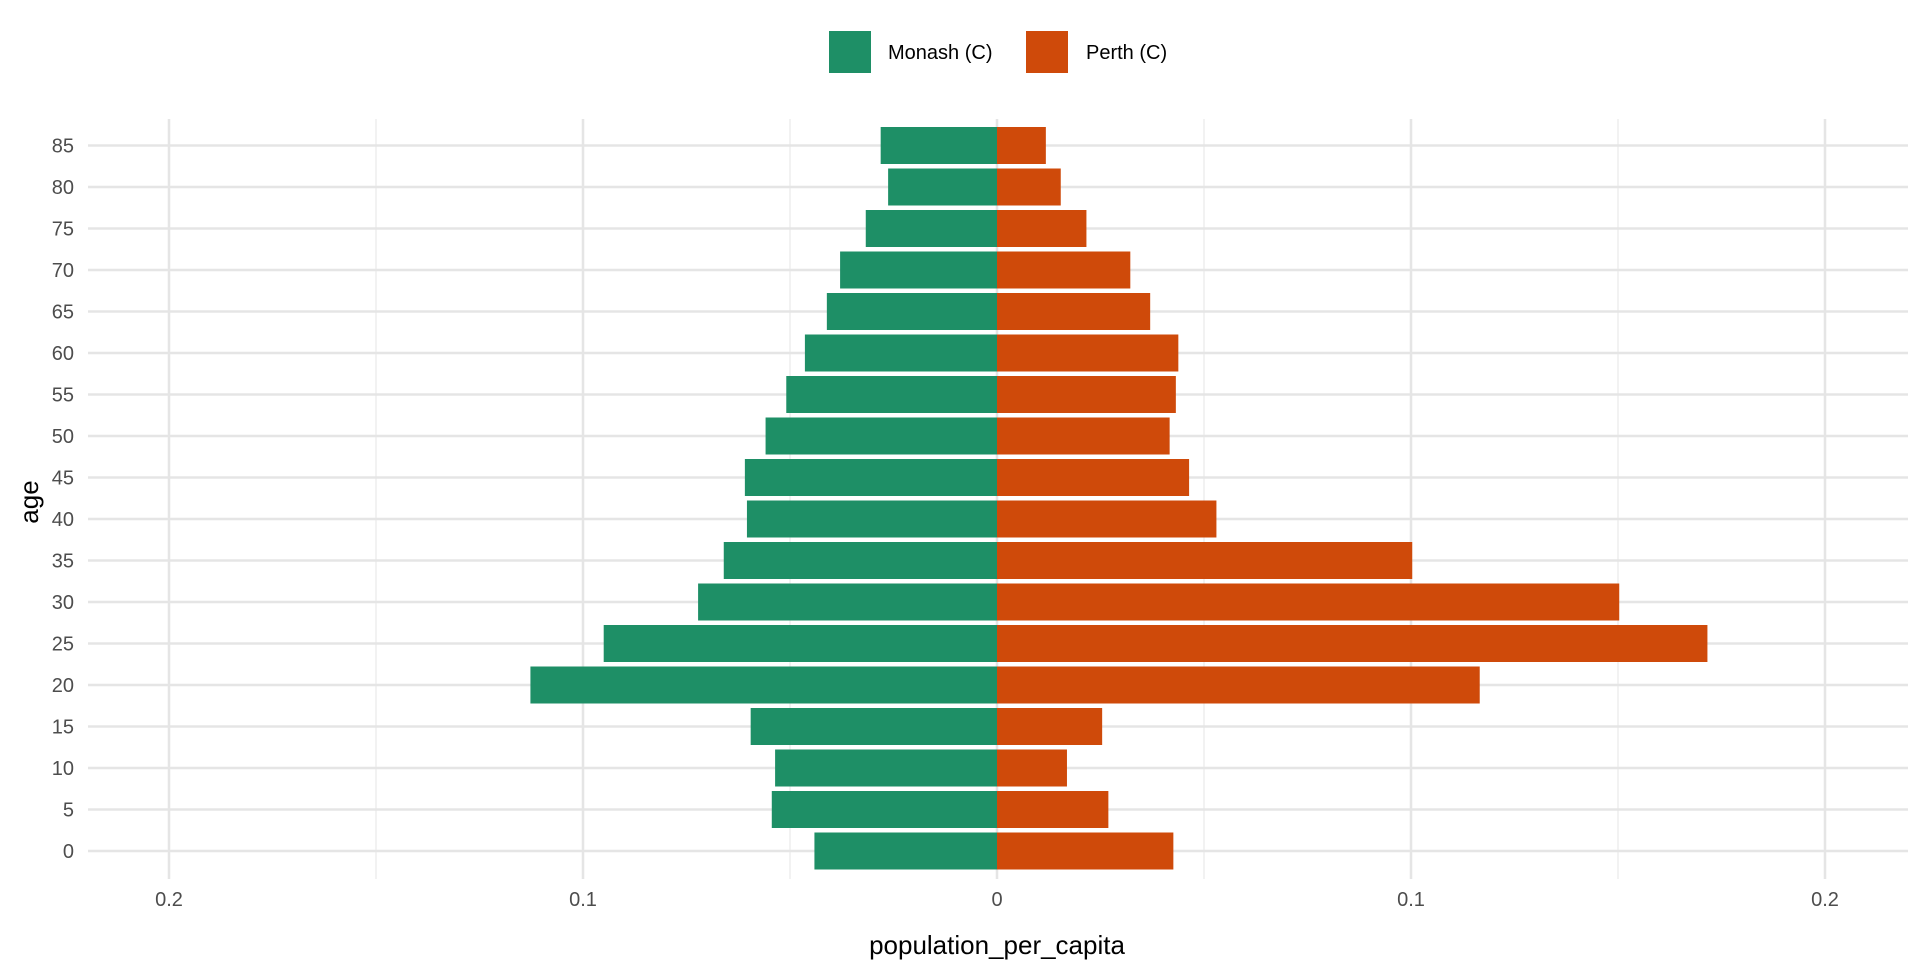  Describe the element at coordinates (850, 52) in the screenshot. I see `legend-swatch-monash` at that location.